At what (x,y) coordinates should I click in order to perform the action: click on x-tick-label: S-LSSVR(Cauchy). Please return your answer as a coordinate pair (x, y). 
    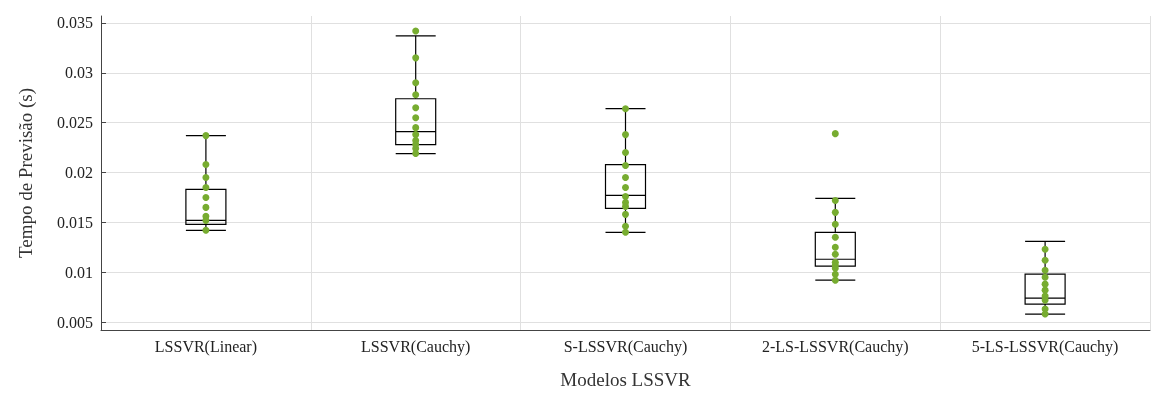
    Looking at the image, I should click on (625, 346).